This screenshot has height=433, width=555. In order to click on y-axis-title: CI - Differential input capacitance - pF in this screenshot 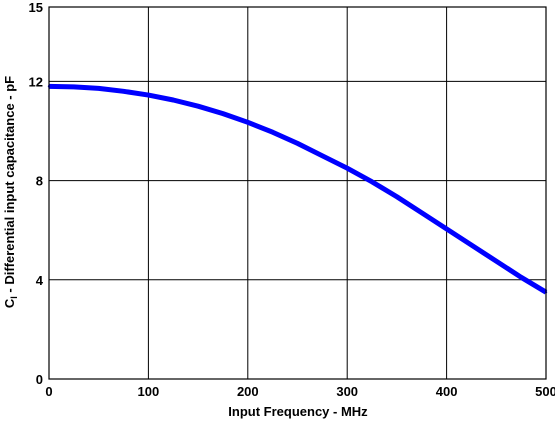, I will do `click(10, 192)`.